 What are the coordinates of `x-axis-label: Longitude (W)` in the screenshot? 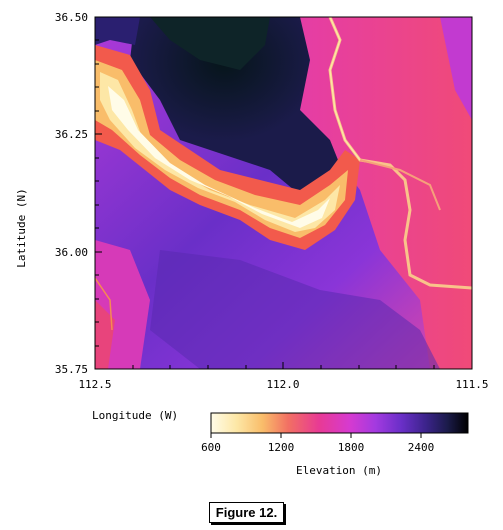 It's located at (135, 415).